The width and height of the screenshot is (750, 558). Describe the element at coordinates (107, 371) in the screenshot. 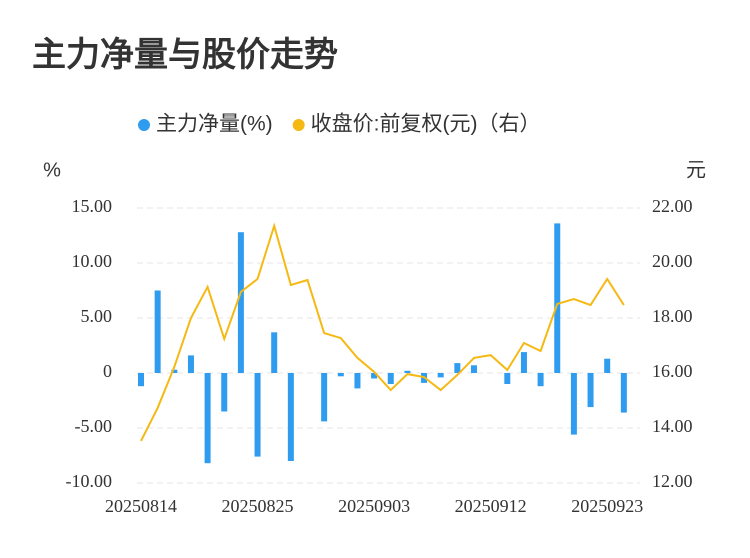

I see `y-tick-label: 0` at that location.